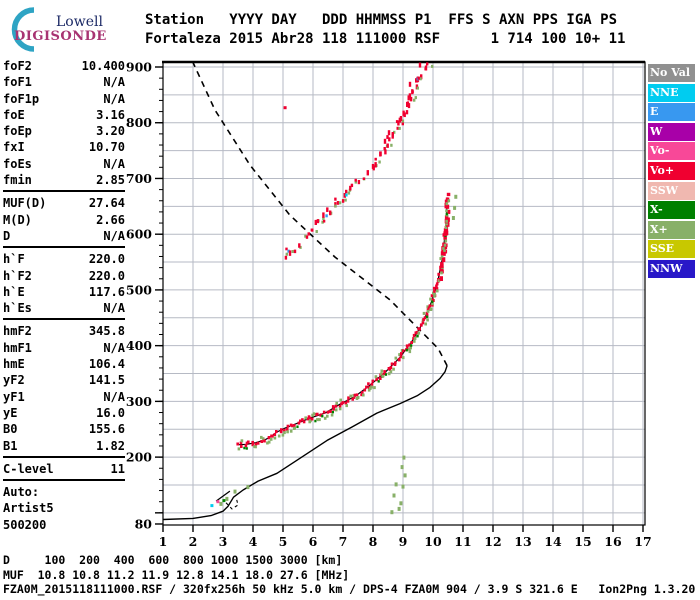 Image resolution: width=700 pixels, height=600 pixels. Describe the element at coordinates (462, 541) in the screenshot. I see `x-tick-label: 11` at that location.